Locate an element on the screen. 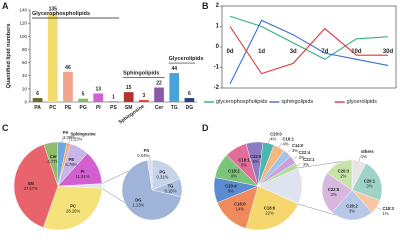 The image size is (400, 243). slice-value: 4% is located at coordinates (286, 143).